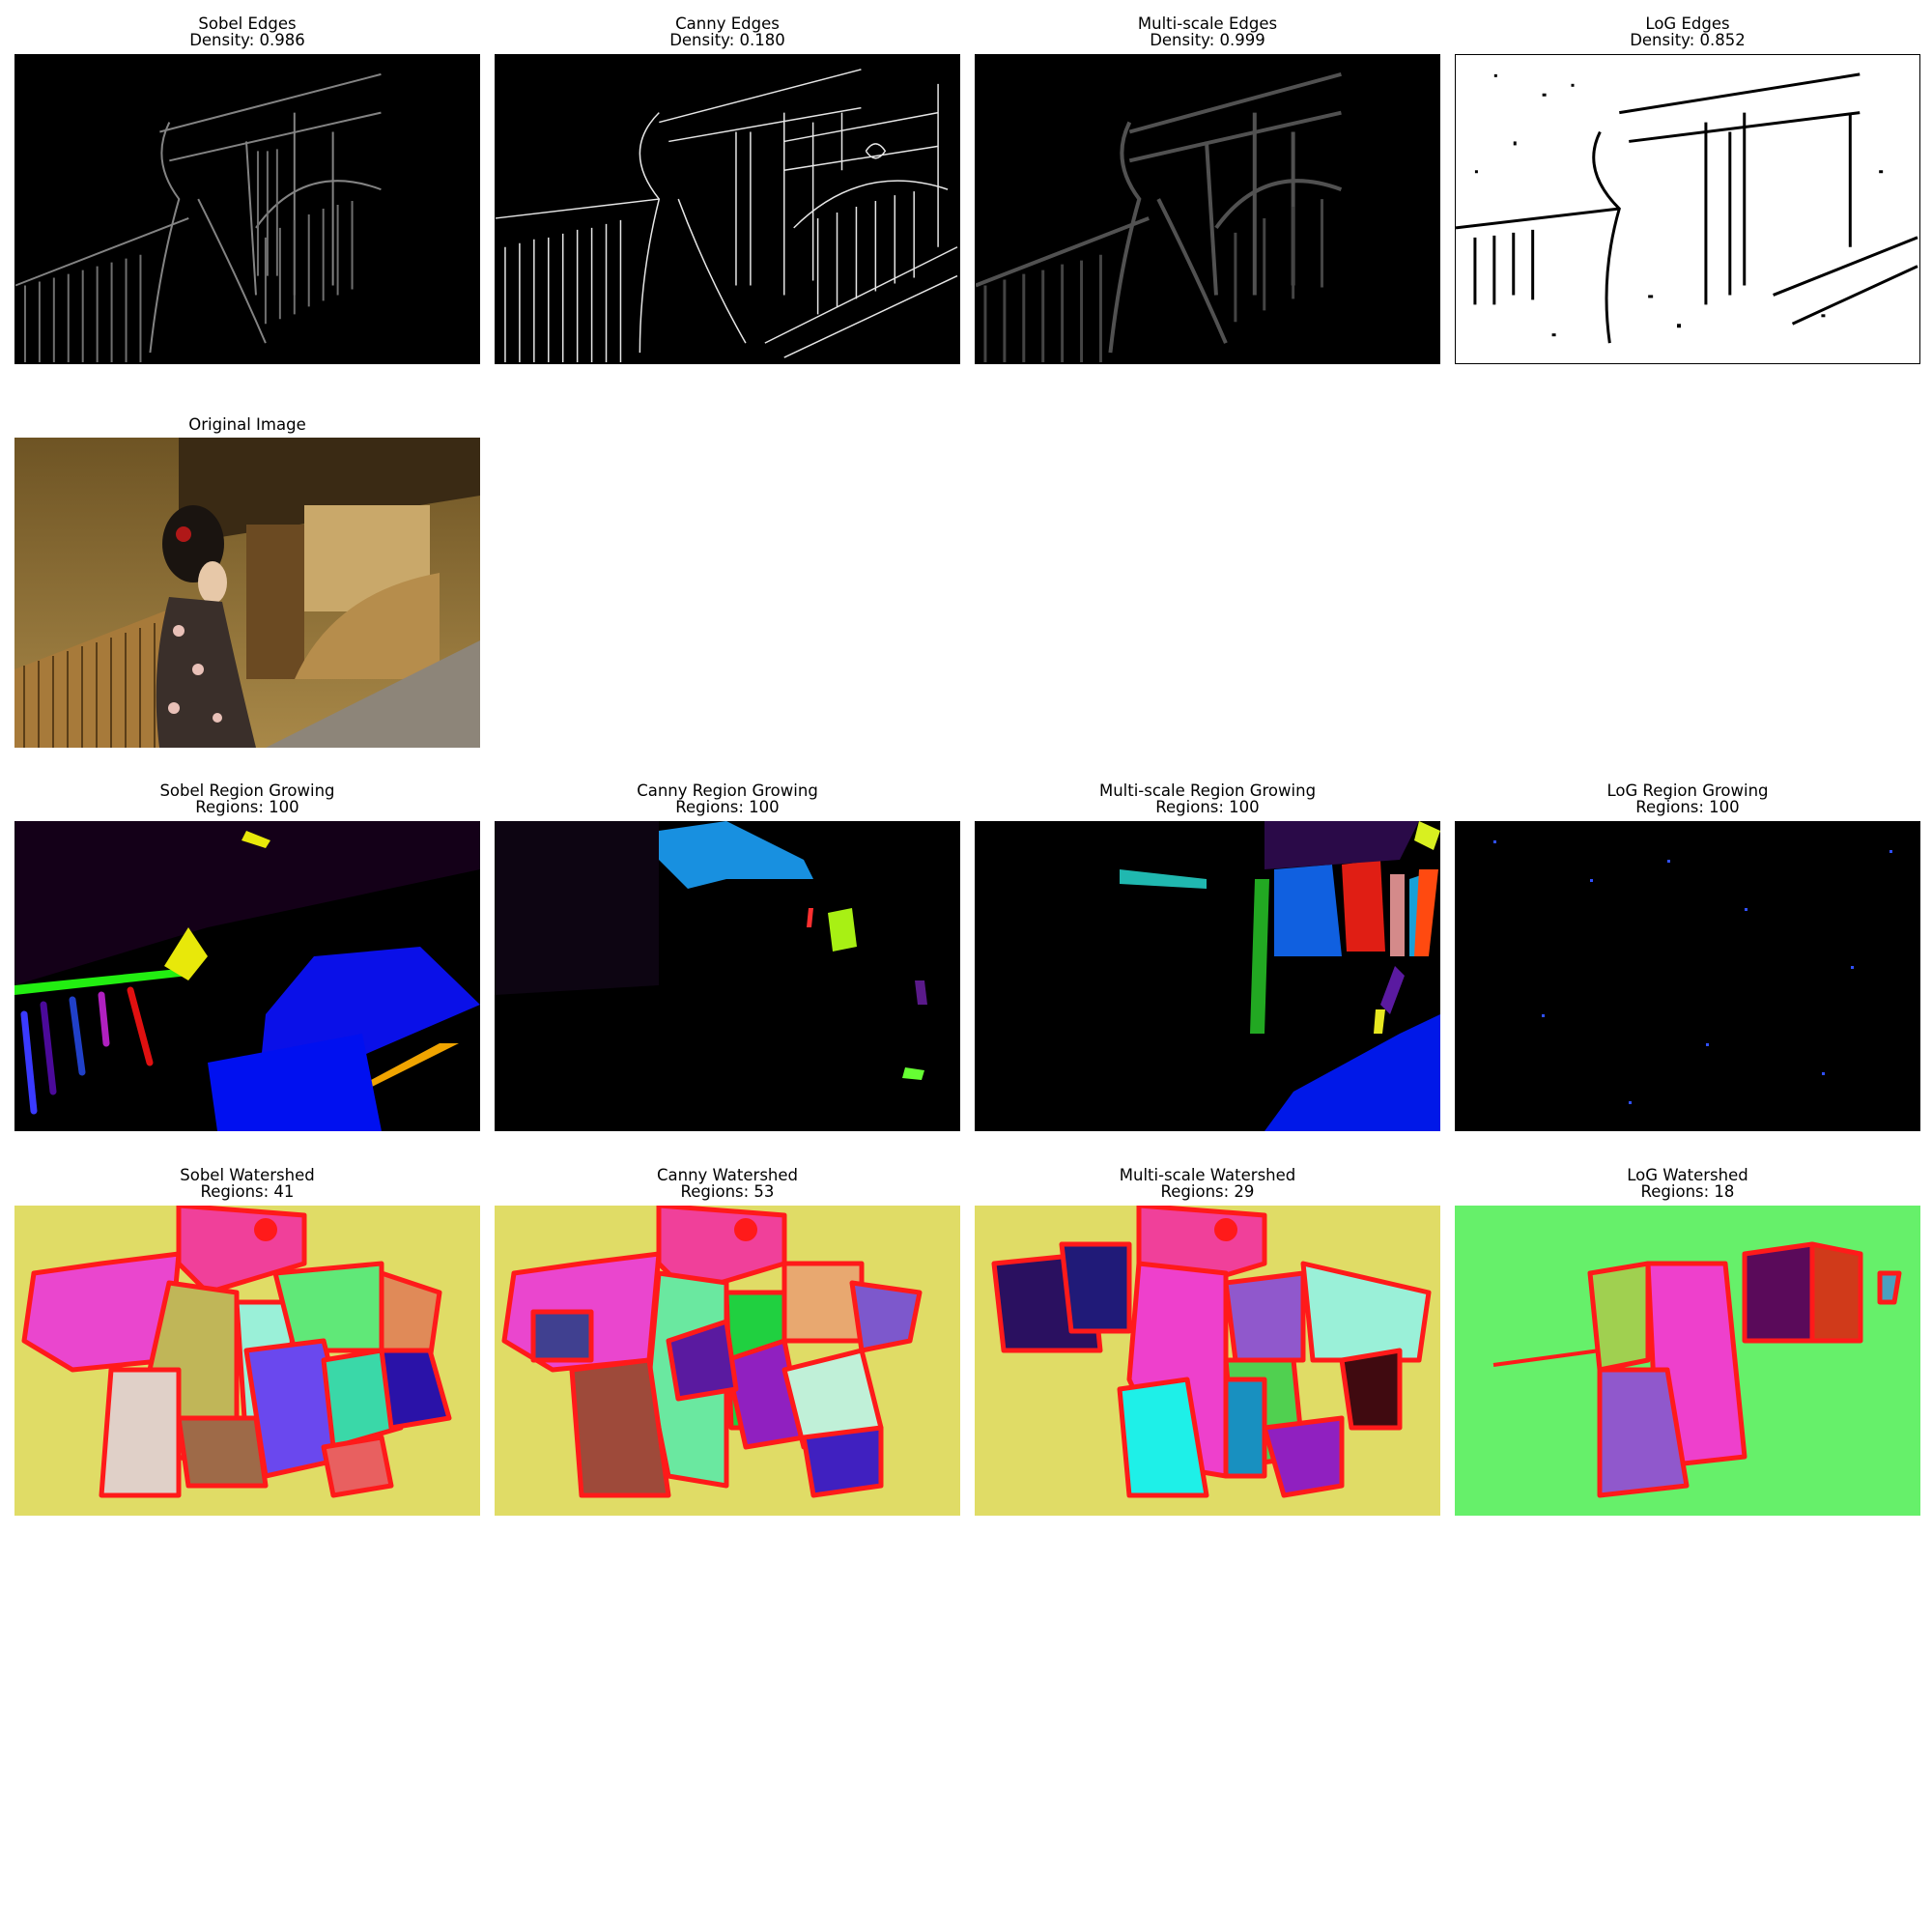 Image resolution: width=1932 pixels, height=1932 pixels. What do you see at coordinates (1207, 1191) in the screenshot?
I see `stat-text: Regions: 29` at bounding box center [1207, 1191].